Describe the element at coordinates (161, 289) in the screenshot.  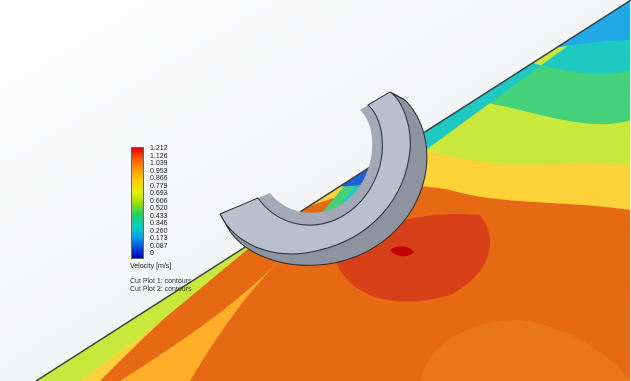
I see `cut-plot-2-label: Cut Plot 2: contours` at that location.